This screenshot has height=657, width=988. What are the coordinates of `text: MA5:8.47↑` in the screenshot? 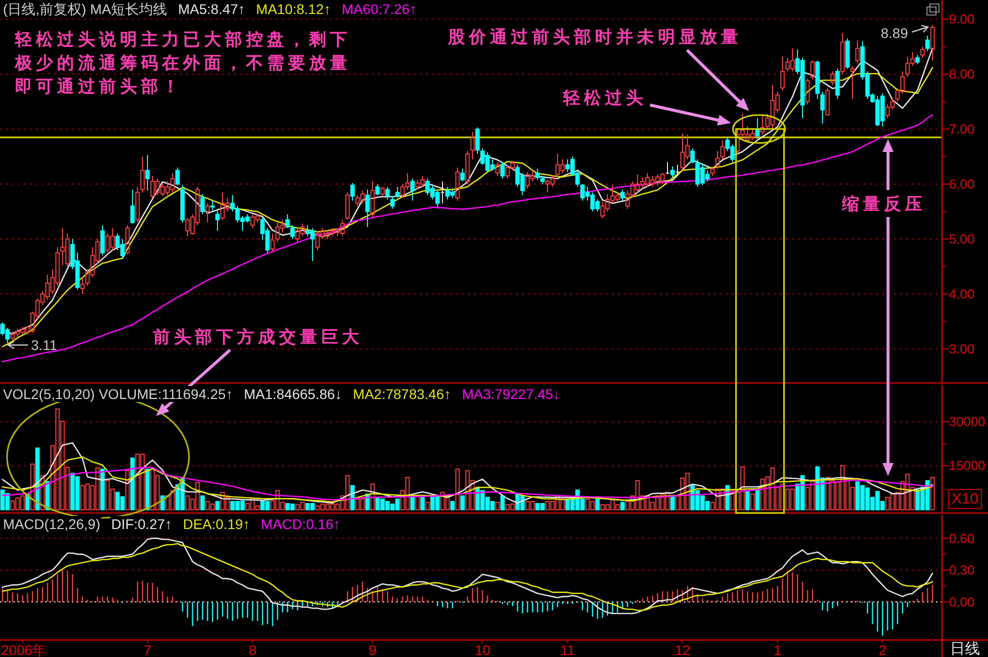 It's located at (212, 9).